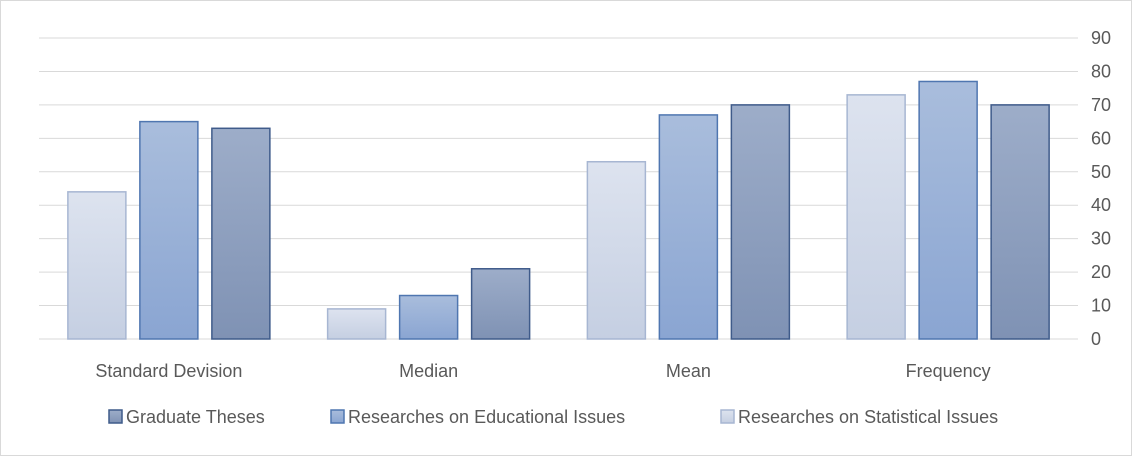 Image resolution: width=1132 pixels, height=456 pixels. Describe the element at coordinates (688, 371) in the screenshot. I see `x-category-label: Mean` at that location.